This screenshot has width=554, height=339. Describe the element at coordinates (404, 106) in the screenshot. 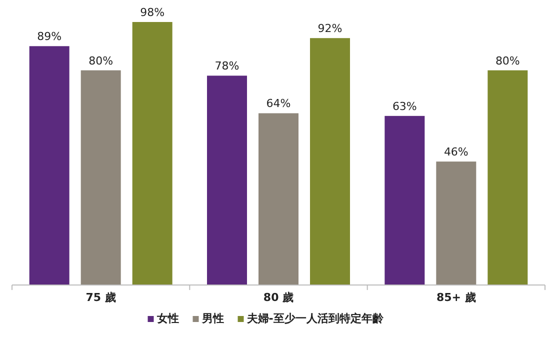

I see `data-label: 63%` at that location.